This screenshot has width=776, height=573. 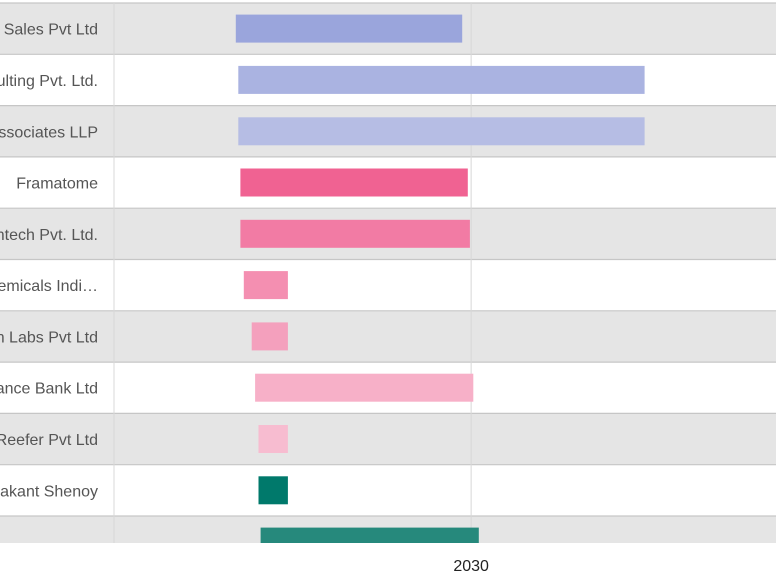 What do you see at coordinates (57, 184) in the screenshot?
I see `row-label: Framatome` at bounding box center [57, 184].